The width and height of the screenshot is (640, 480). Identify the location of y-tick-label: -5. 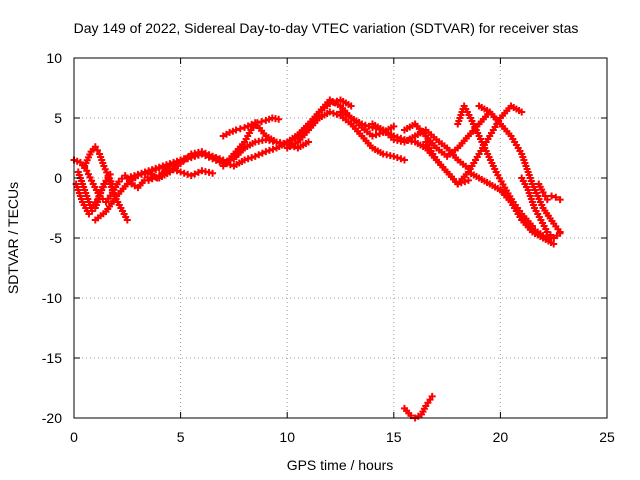
(56, 238).